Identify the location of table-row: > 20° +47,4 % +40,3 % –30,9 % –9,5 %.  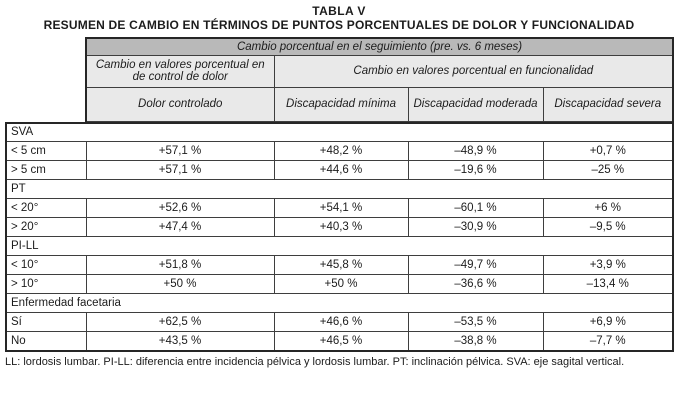
(339, 227).